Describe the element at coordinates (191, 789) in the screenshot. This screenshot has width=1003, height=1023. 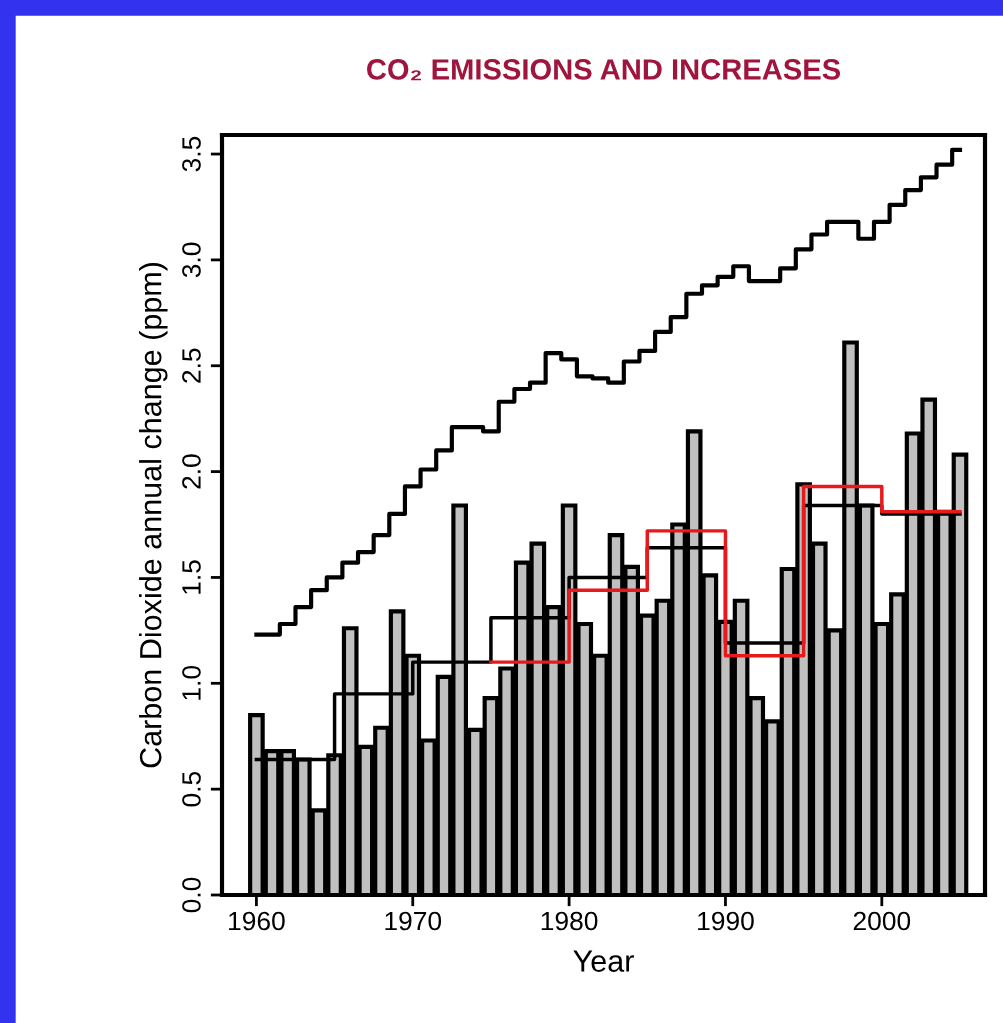
I see `y-tick-label: 0.5` at that location.